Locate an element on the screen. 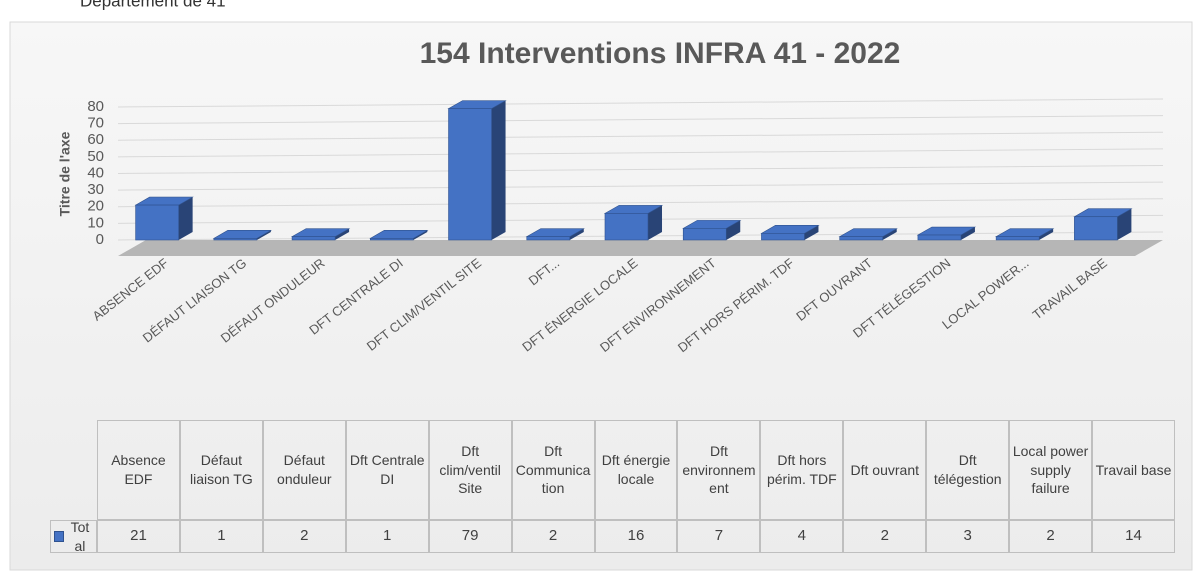 This screenshot has width=1203, height=577. y-tick-label: 80 is located at coordinates (95, 106).